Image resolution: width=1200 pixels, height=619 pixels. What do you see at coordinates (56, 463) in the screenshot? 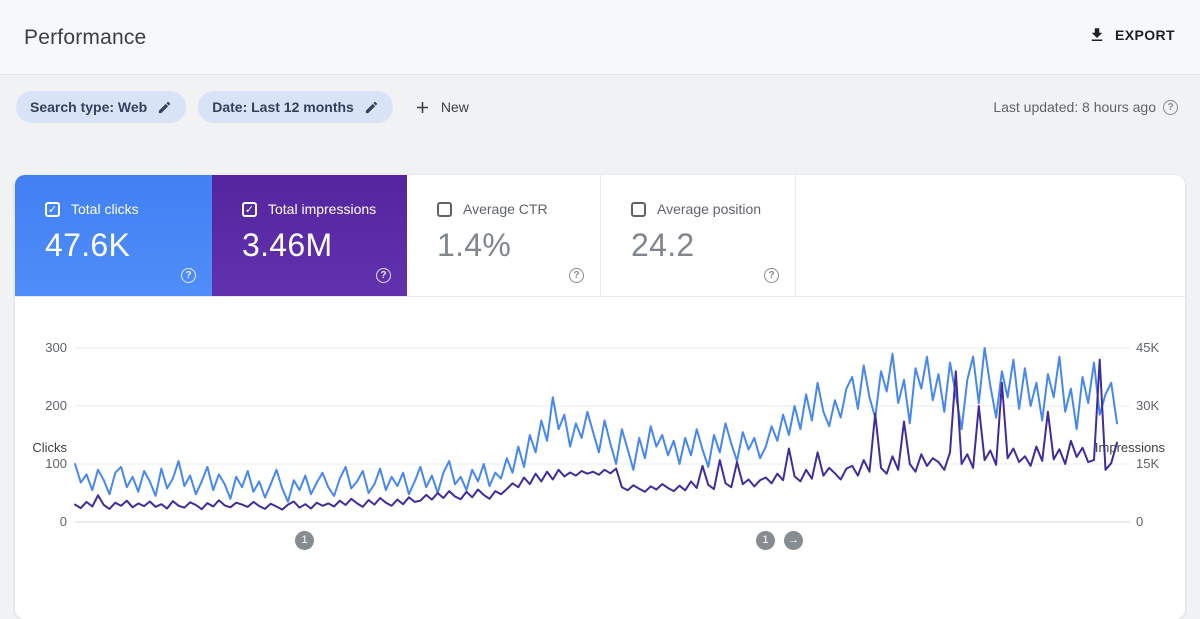
I see `left-axis-tick: 100` at bounding box center [56, 463].